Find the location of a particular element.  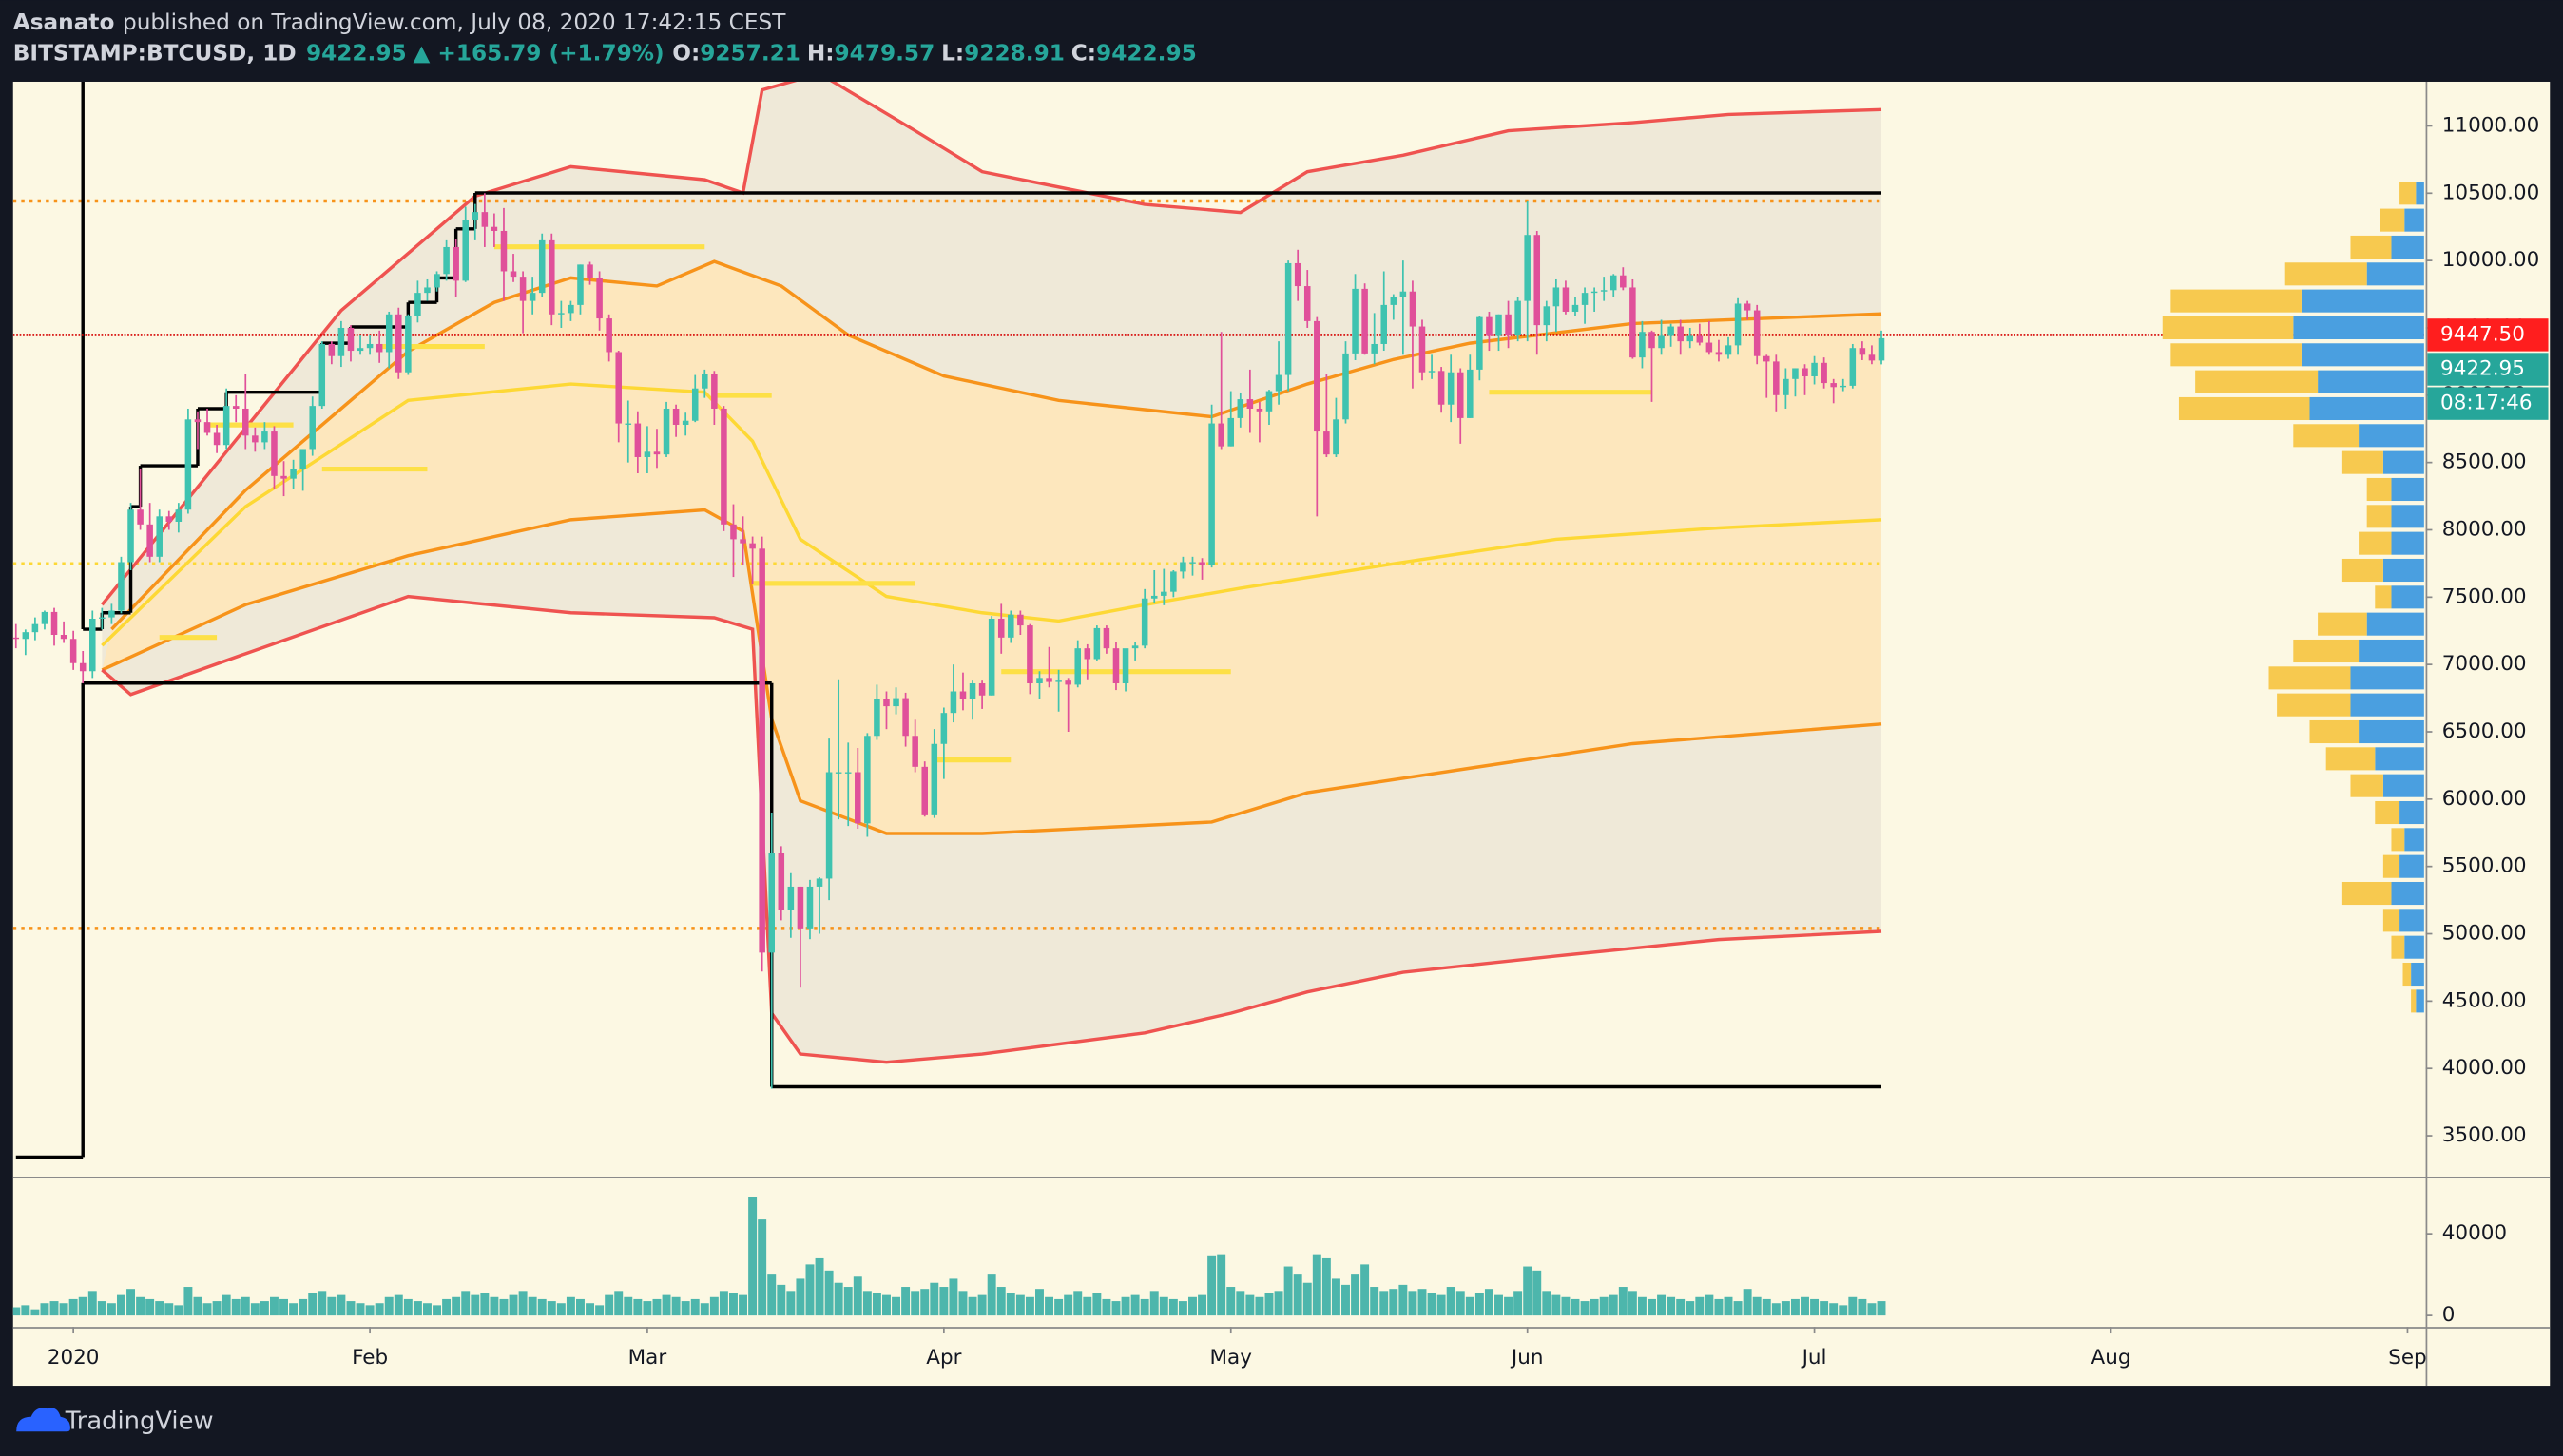

x-tick-label: Sep is located at coordinates (2407, 1358).